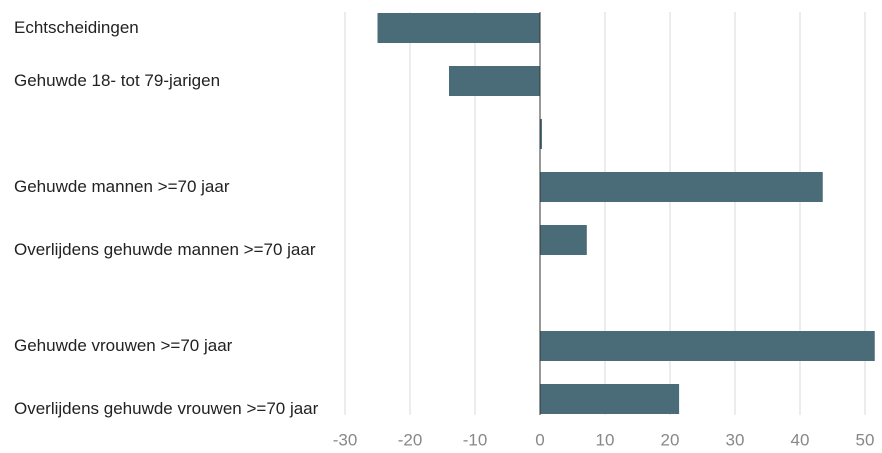 The width and height of the screenshot is (882, 453). I want to click on category-label: Gehuwde mannen >=70 jaar, so click(122, 186).